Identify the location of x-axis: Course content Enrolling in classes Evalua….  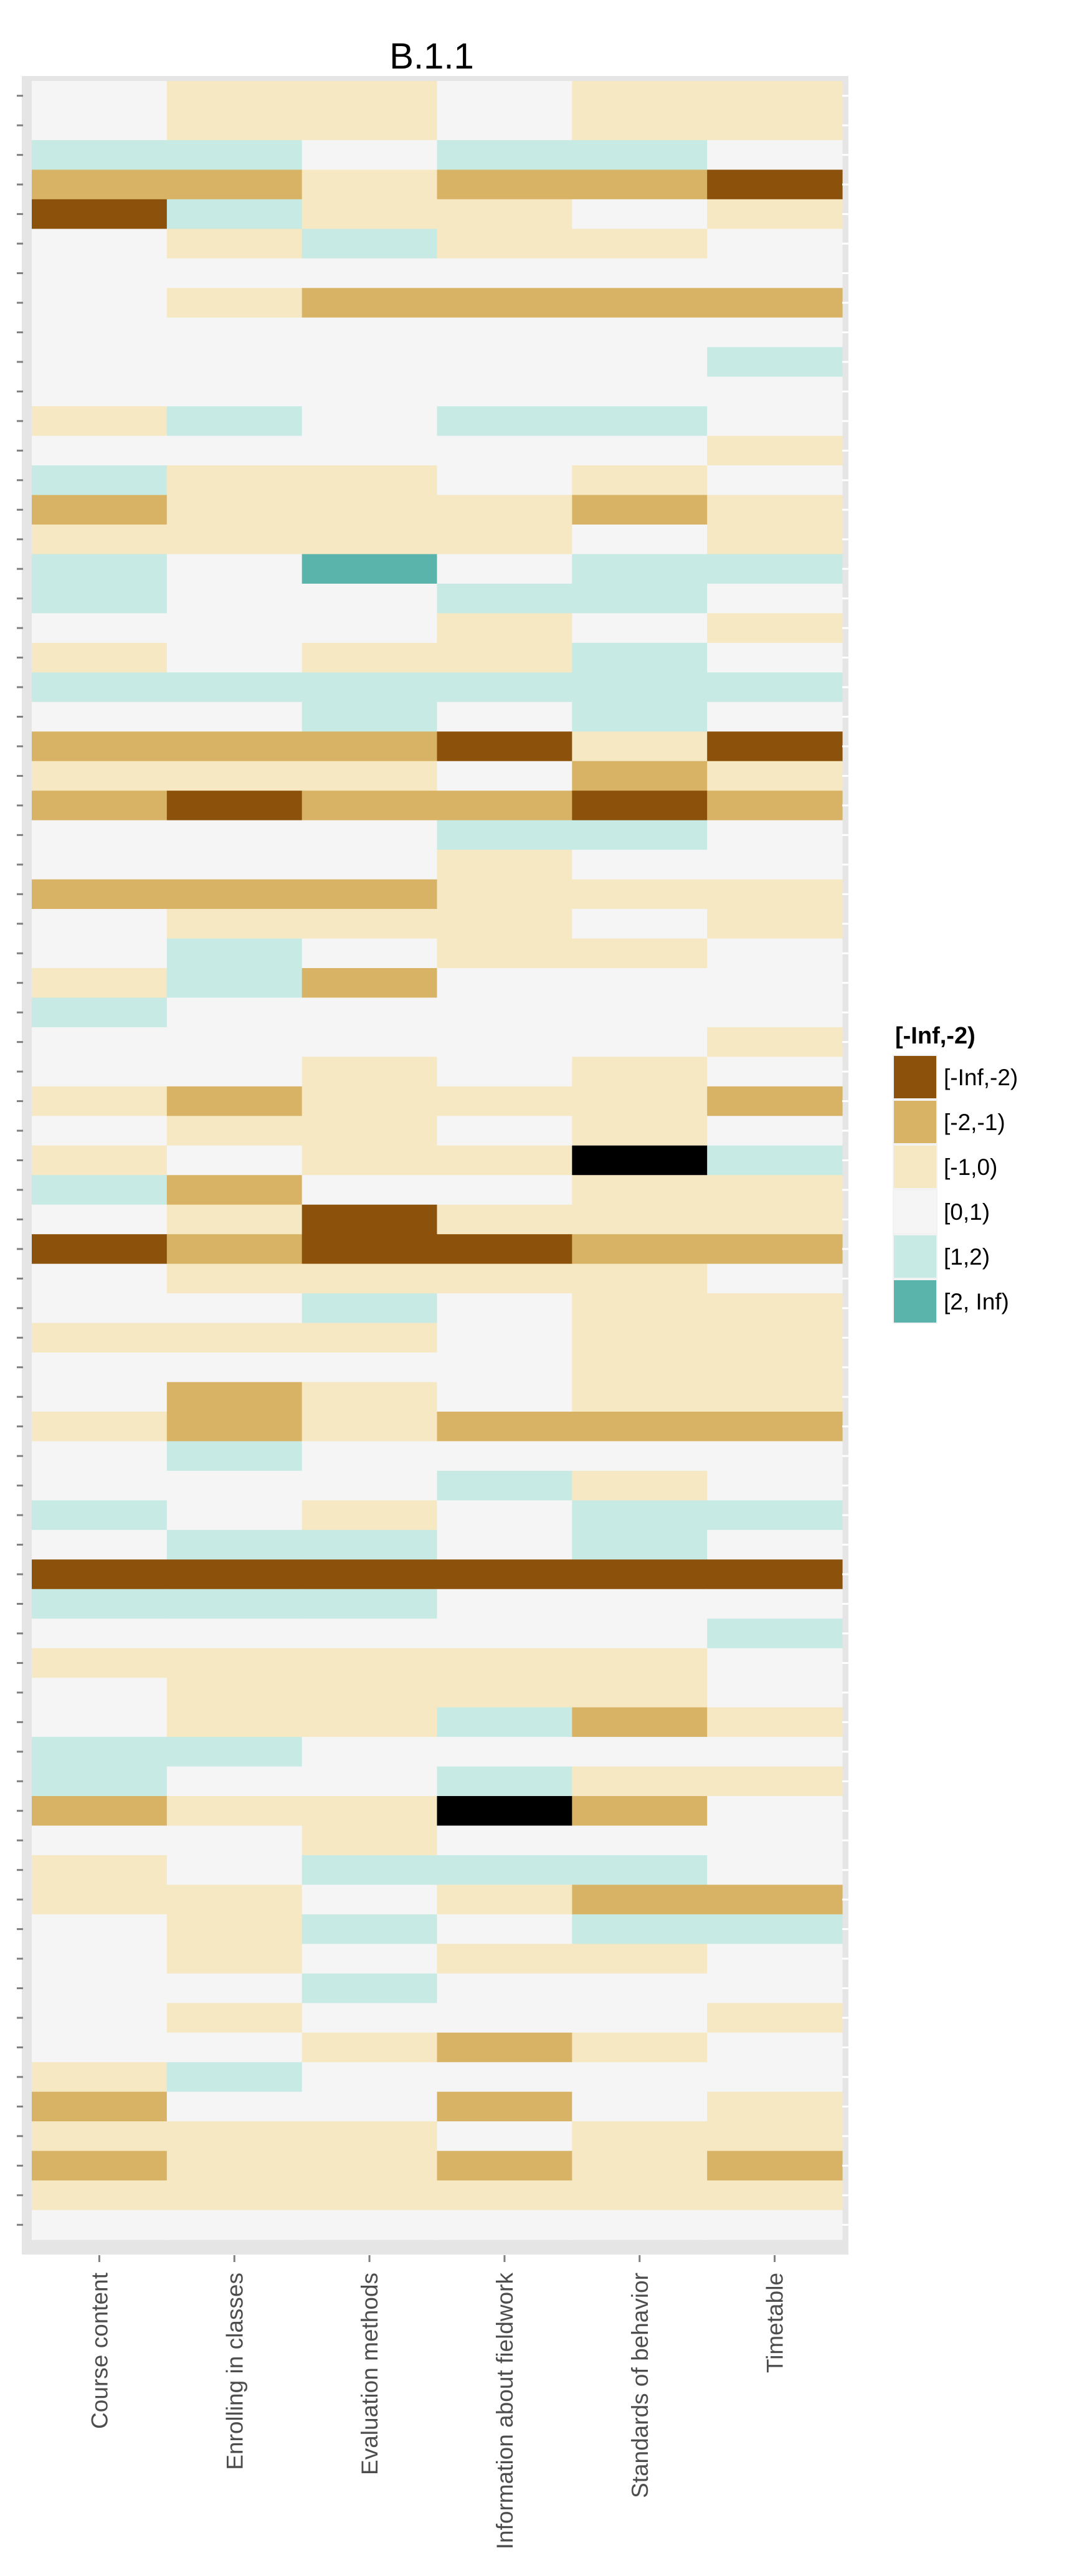
(438, 2402).